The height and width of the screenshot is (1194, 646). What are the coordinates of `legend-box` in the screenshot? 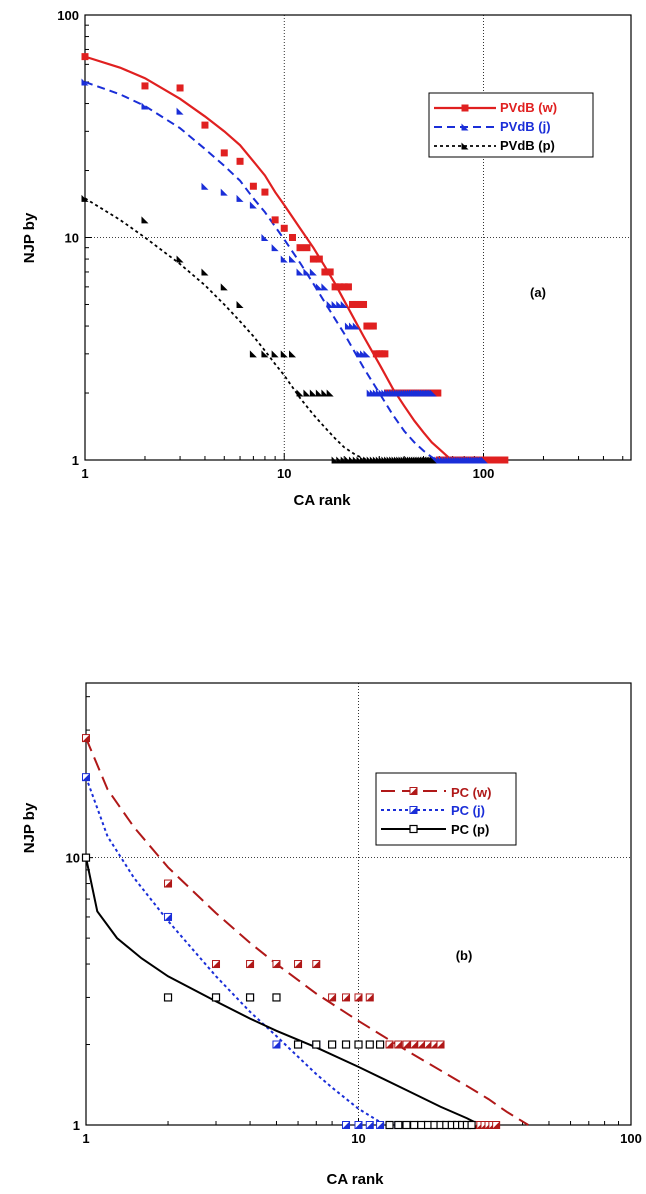 It's located at (446, 809).